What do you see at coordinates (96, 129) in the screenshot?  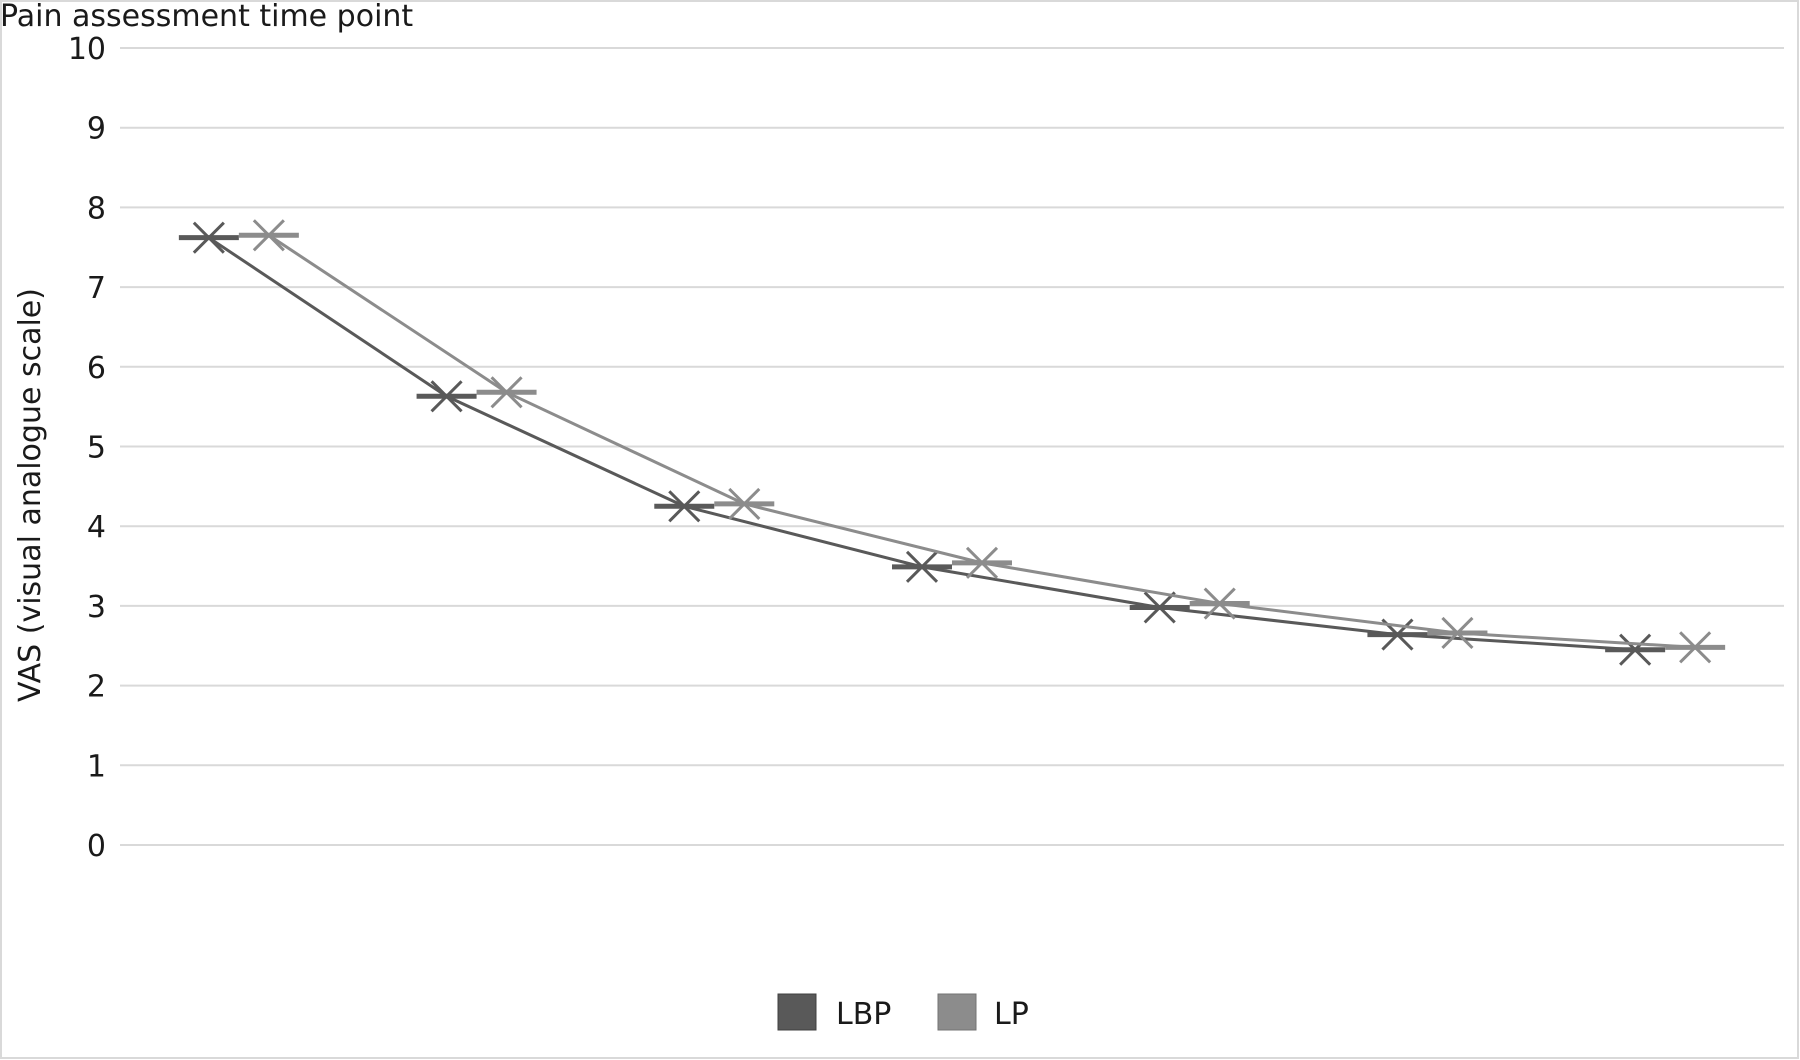 I see `y-tick-label-9: 9` at bounding box center [96, 129].